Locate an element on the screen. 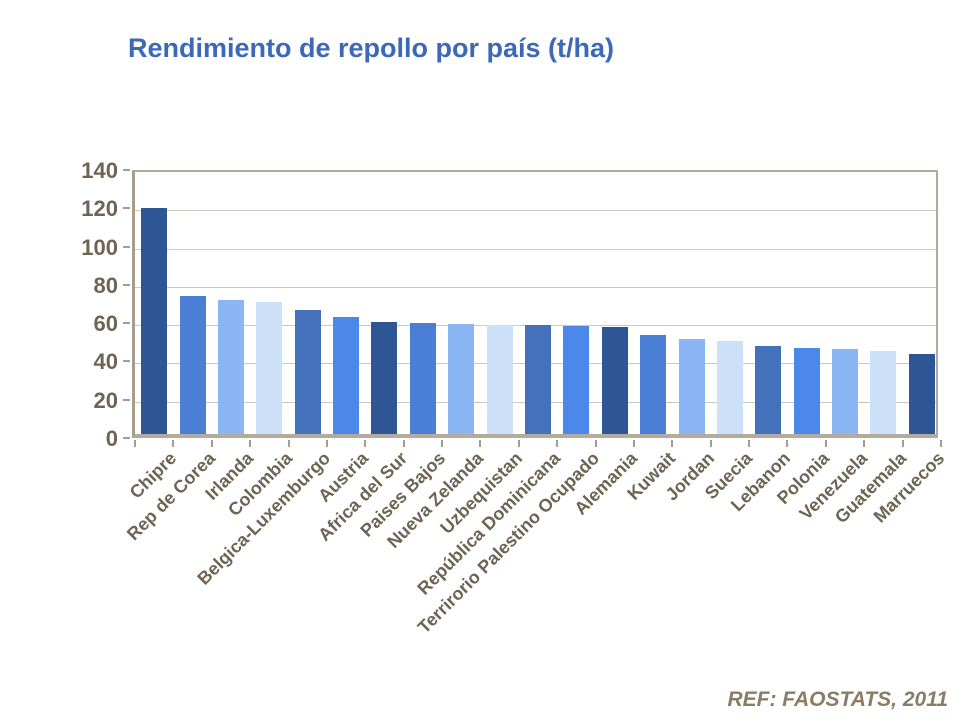 The height and width of the screenshot is (720, 960). y-tick-label: 140 is located at coordinates (99, 170).